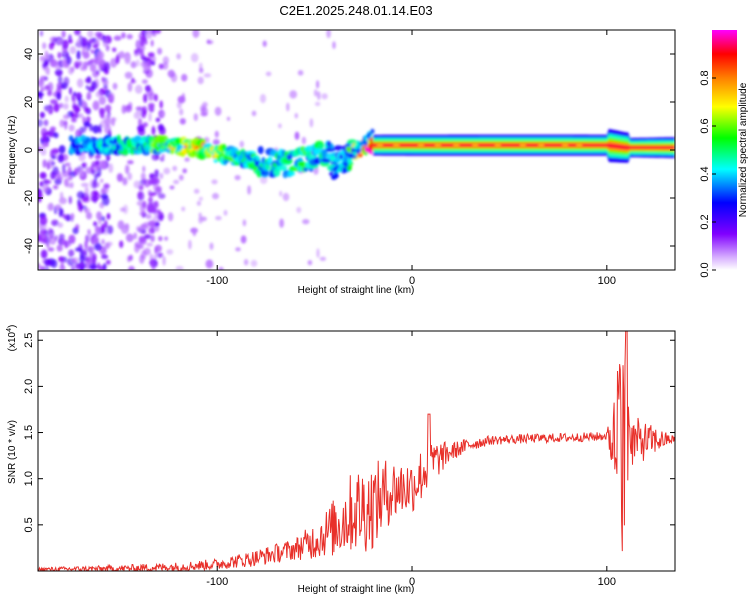 The width and height of the screenshot is (750, 600). What do you see at coordinates (412, 281) in the screenshot?
I see `spec-xtick-label: 0` at bounding box center [412, 281].